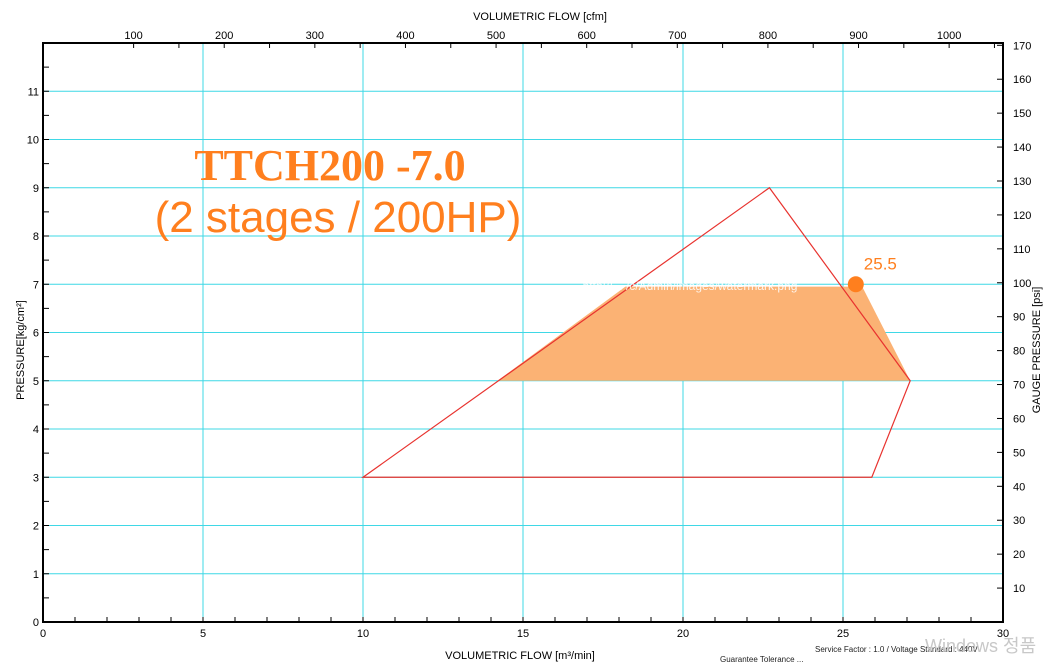 Image resolution: width=1043 pixels, height=663 pixels. What do you see at coordinates (542, 36) in the screenshot?
I see `top-axis-ticks: 100 200 300 400 500 600 700 800 900 1000` at bounding box center [542, 36].